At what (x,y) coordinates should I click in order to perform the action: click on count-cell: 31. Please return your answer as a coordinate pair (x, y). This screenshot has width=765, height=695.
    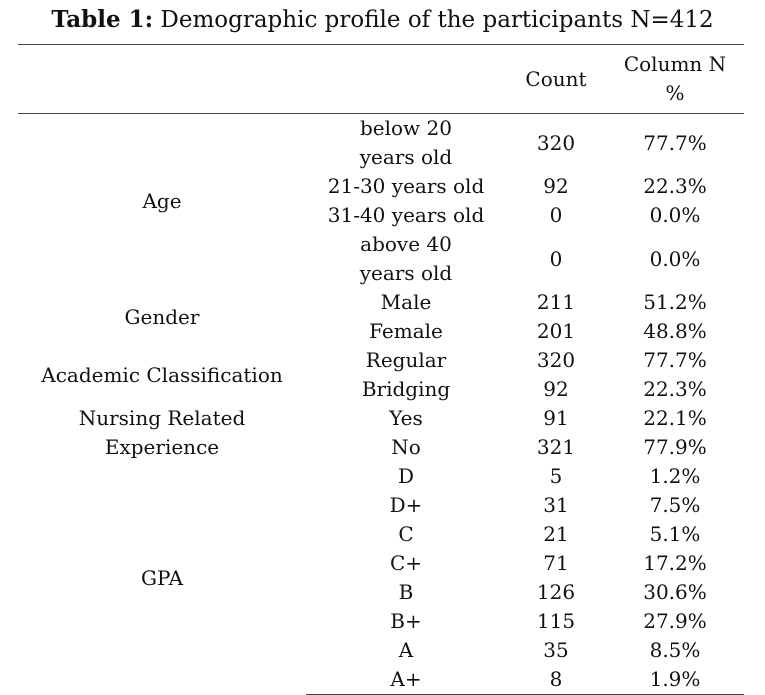
    Looking at the image, I should click on (556, 505).